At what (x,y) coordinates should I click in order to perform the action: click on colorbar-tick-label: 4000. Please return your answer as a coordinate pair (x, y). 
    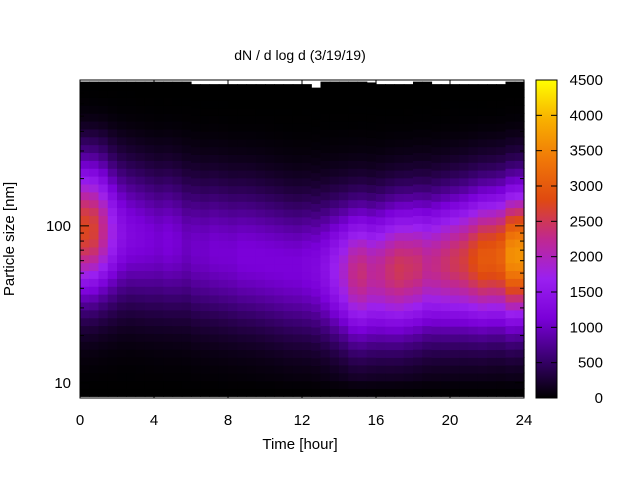
    Looking at the image, I should click on (586, 115).